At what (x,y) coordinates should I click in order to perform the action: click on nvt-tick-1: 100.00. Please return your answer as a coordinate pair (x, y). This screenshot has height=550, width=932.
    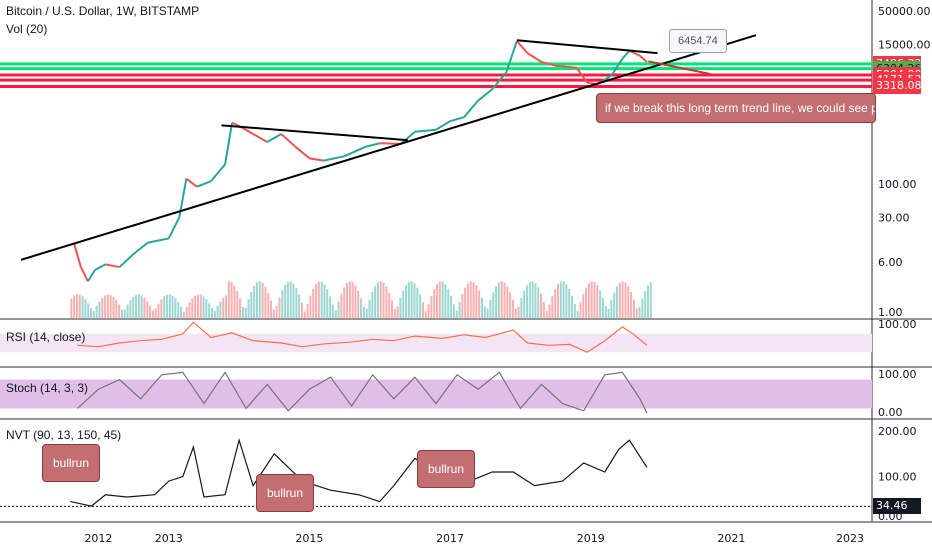
    Looking at the image, I should click on (897, 477).